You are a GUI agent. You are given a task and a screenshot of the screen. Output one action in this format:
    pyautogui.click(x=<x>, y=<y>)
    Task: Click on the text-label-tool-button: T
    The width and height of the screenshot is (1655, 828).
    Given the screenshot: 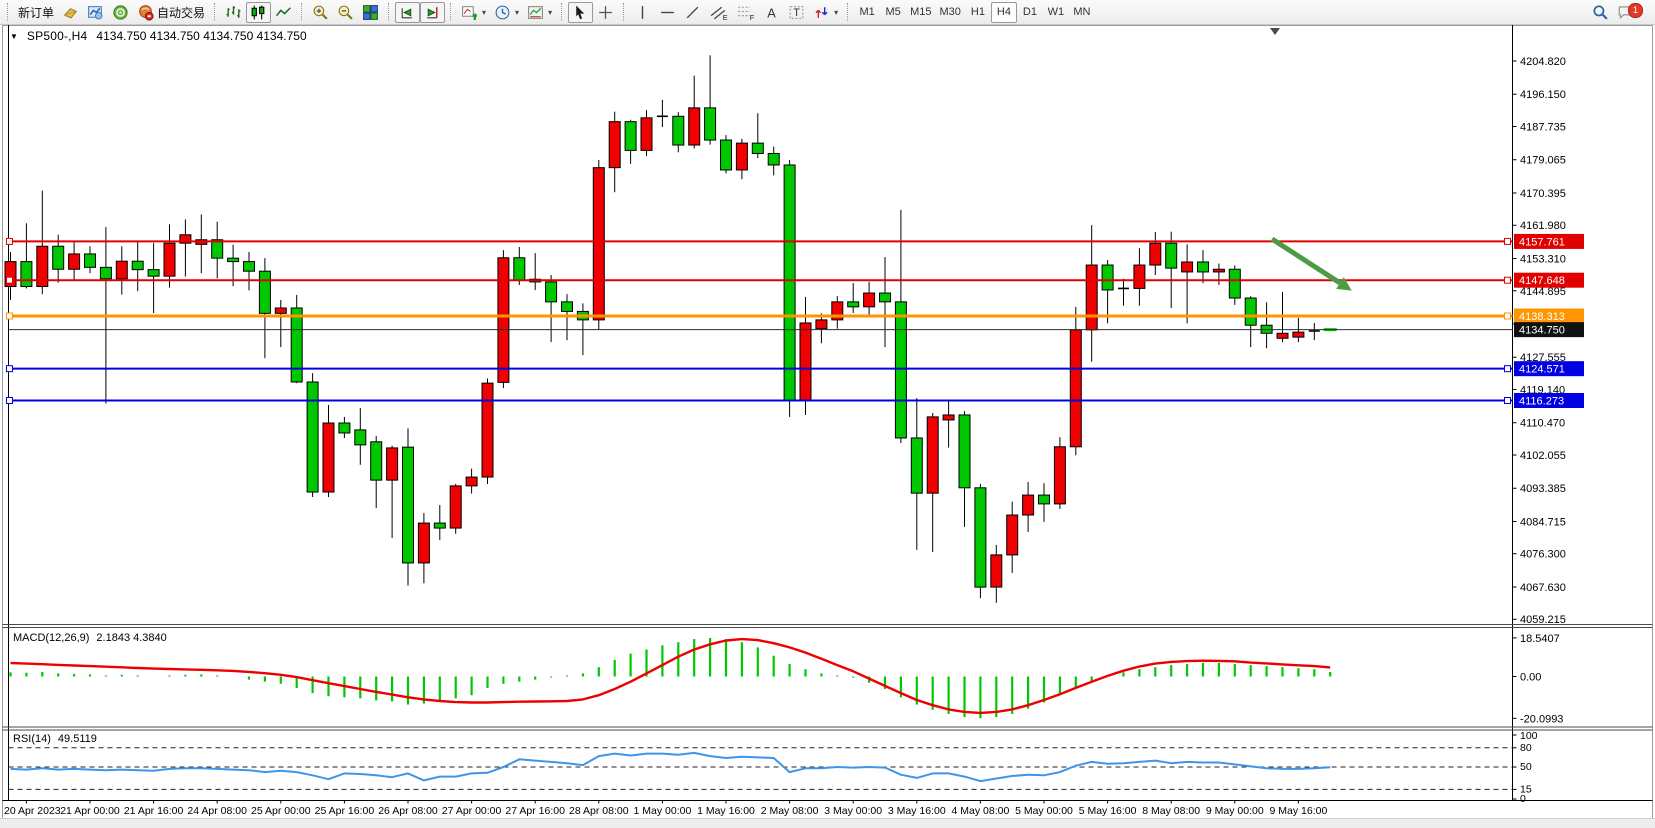 What is the action you would take?
    pyautogui.click(x=796, y=12)
    